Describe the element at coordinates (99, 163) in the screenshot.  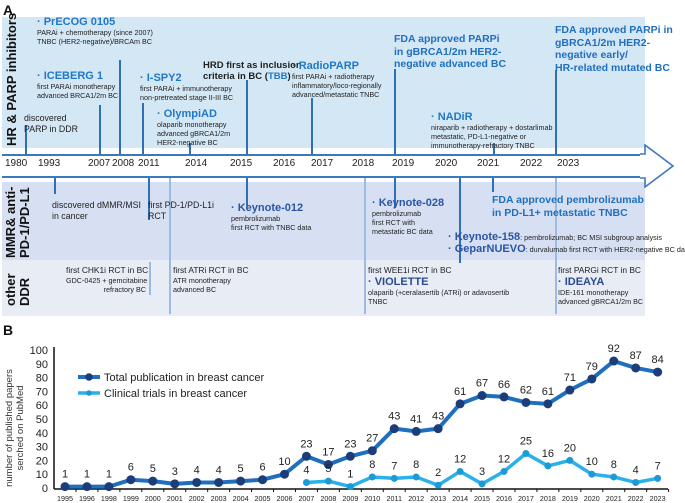
I see `timeline-year-2007: 2007` at that location.